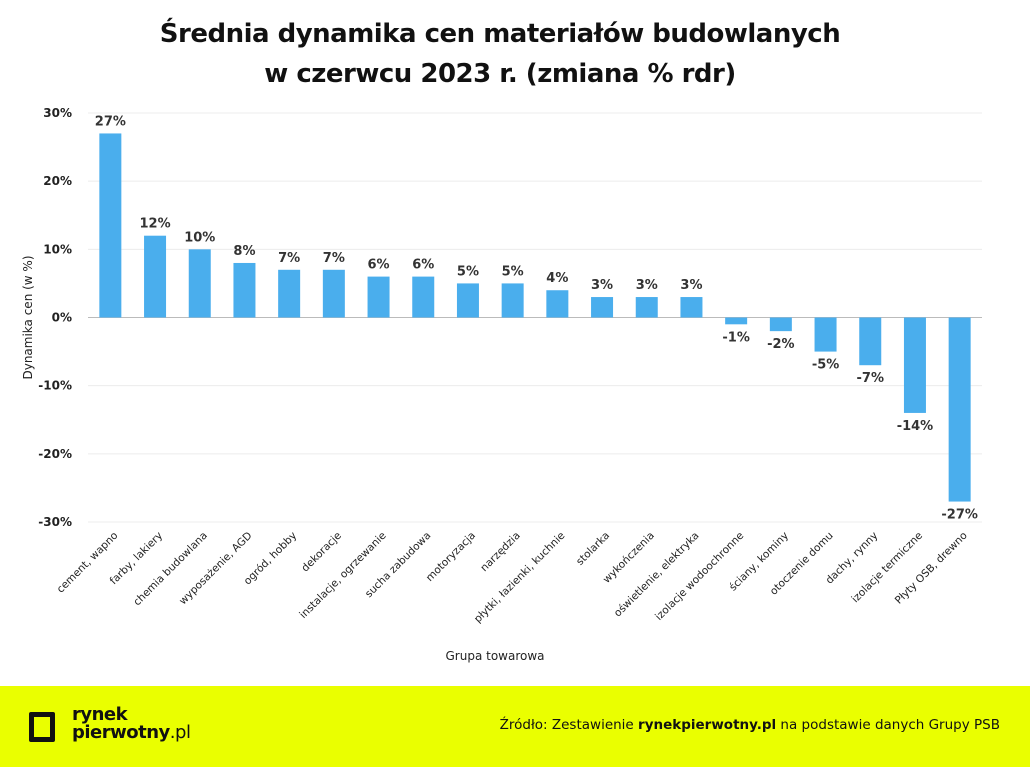 The height and width of the screenshot is (767, 1030). I want to click on source-bold: rynekpierwotny.pl, so click(707, 725).